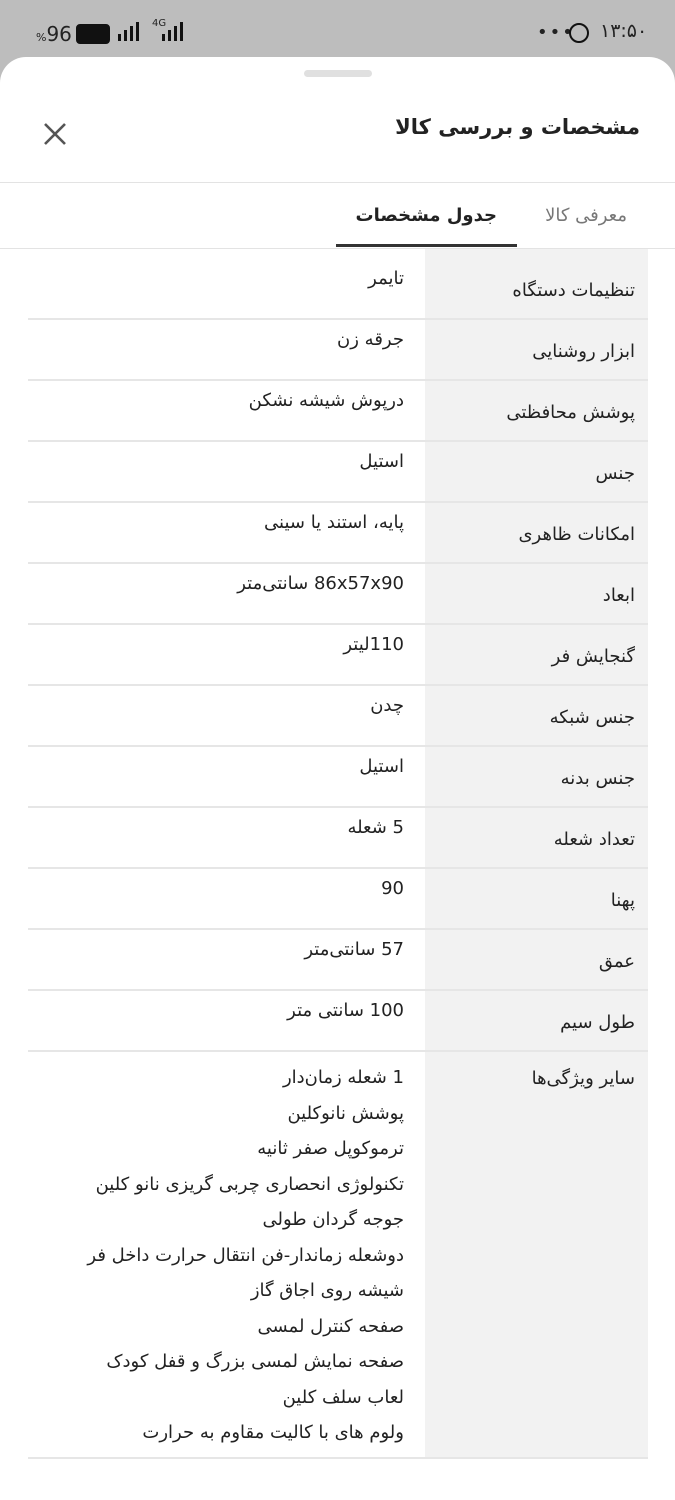  What do you see at coordinates (592, 717) in the screenshot?
I see `spec-label: جنس شبکه` at bounding box center [592, 717].